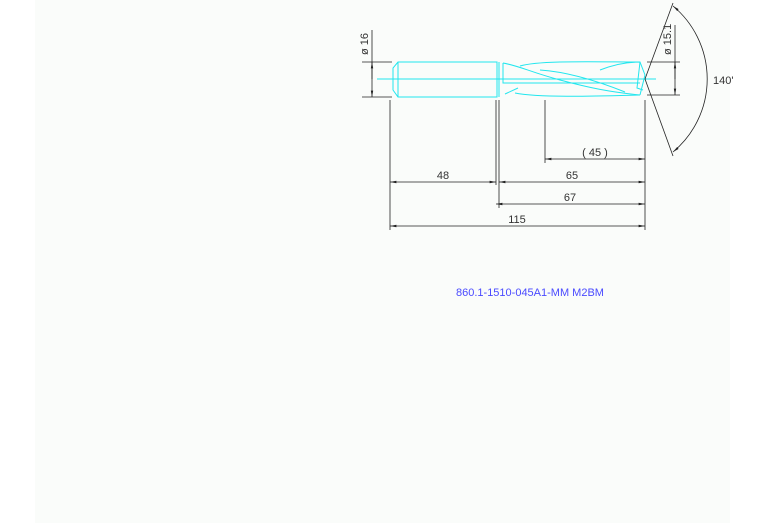 This screenshot has height=523, width=767. What do you see at coordinates (570, 198) in the screenshot?
I see `usable-length-label: 67` at bounding box center [570, 198].